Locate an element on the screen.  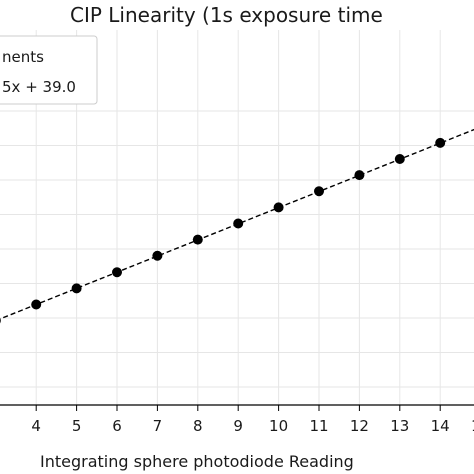
x-tick-label: 6 is located at coordinates (117, 426).